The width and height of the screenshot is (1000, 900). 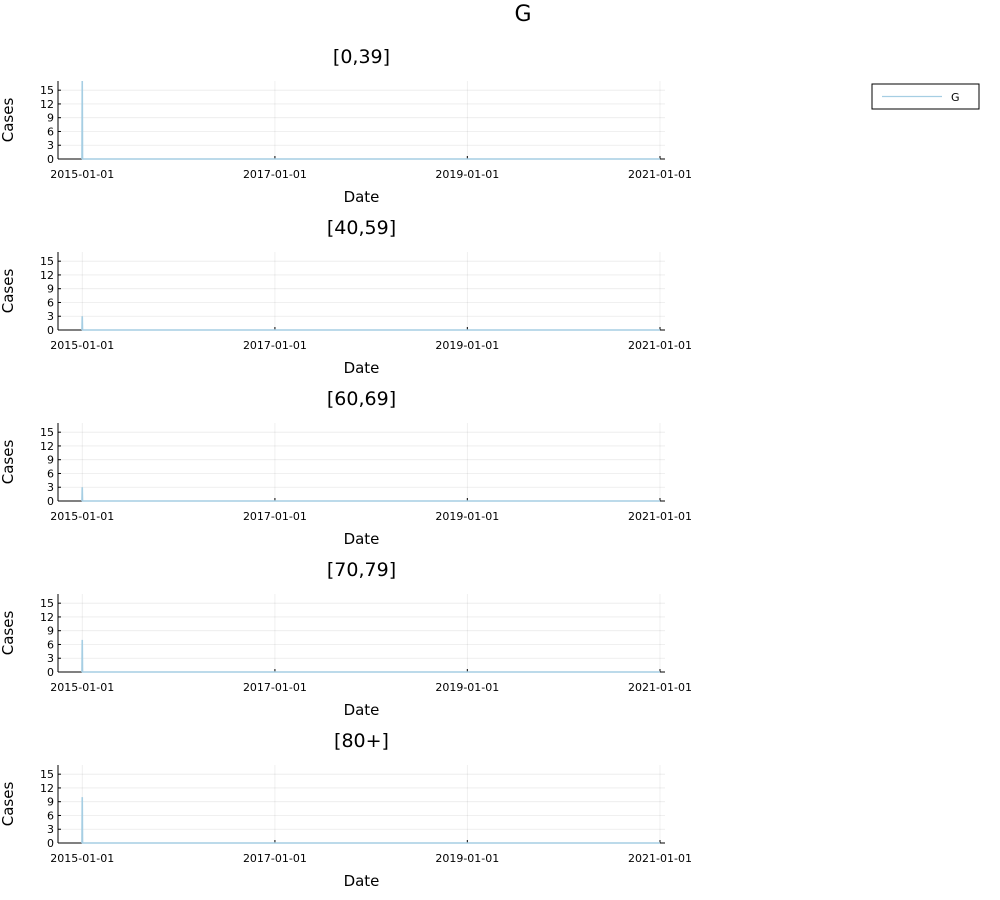 What do you see at coordinates (361, 741) in the screenshot?
I see `subplot-title: [80+]` at bounding box center [361, 741].